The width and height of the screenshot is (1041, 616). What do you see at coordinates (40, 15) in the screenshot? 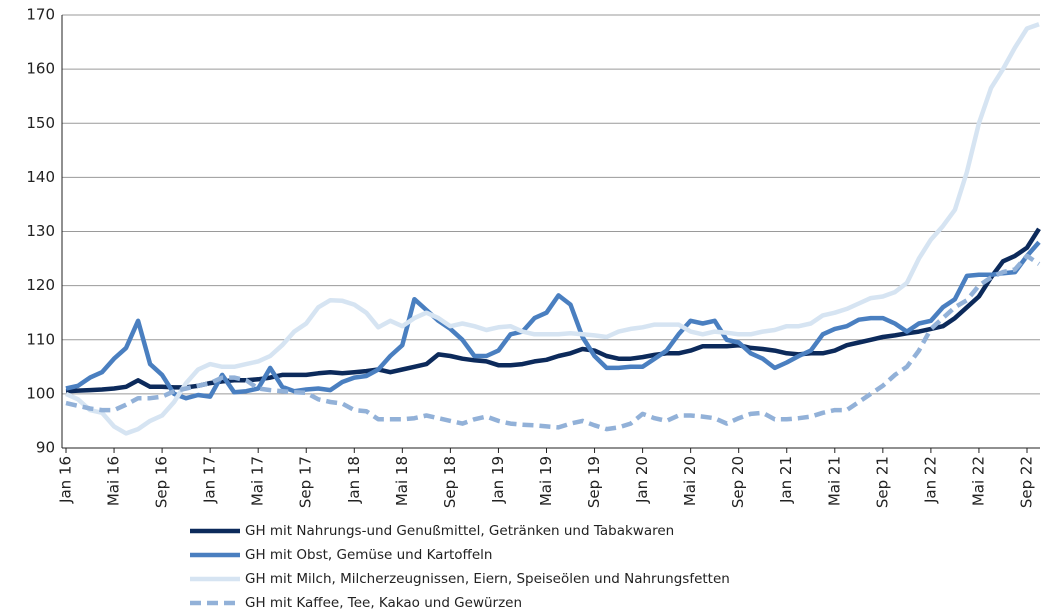
I see `y-tick-label: 170` at bounding box center [40, 15].